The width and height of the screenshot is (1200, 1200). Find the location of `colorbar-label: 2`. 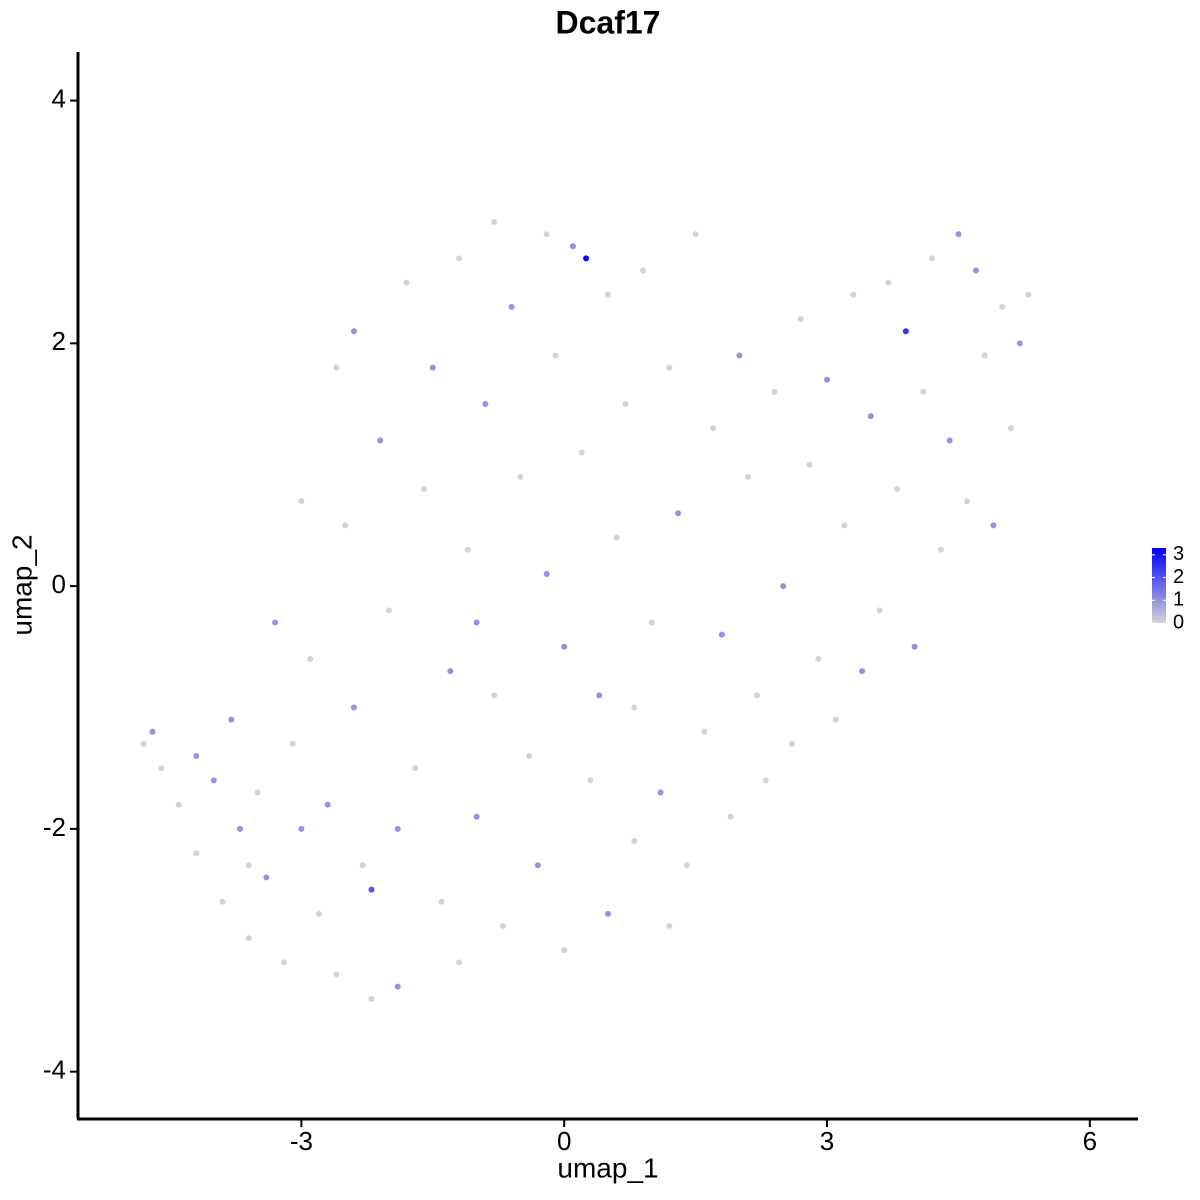

colorbar-label: 2 is located at coordinates (1178, 577).